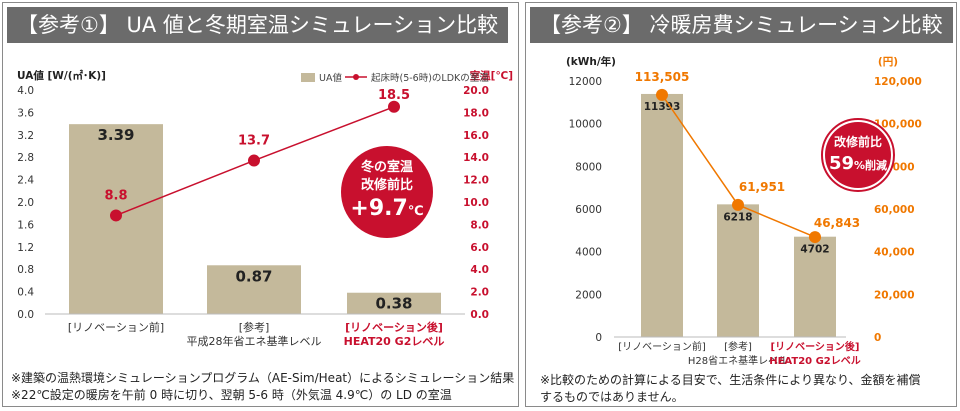 The width and height of the screenshot is (960, 411). What do you see at coordinates (416, 211) in the screenshot?
I see `callout-unit: ℃` at bounding box center [416, 211].